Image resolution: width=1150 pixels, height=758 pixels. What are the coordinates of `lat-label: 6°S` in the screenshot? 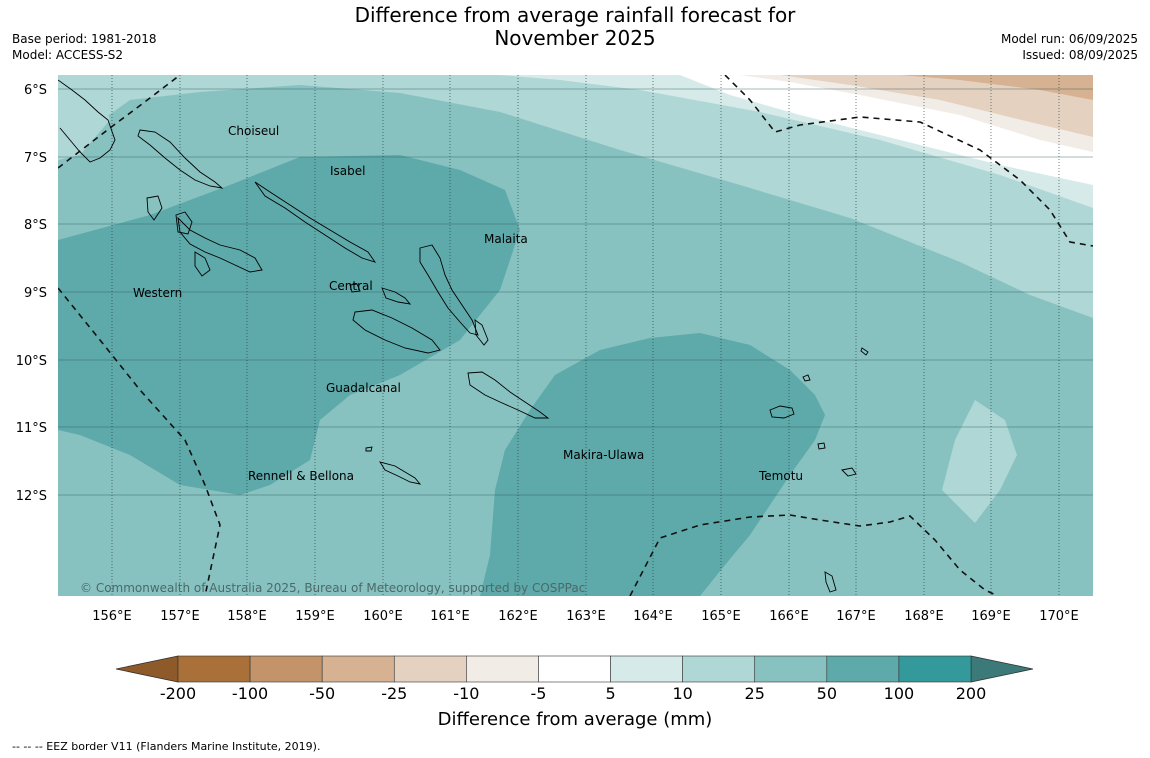 It's located at (35, 90).